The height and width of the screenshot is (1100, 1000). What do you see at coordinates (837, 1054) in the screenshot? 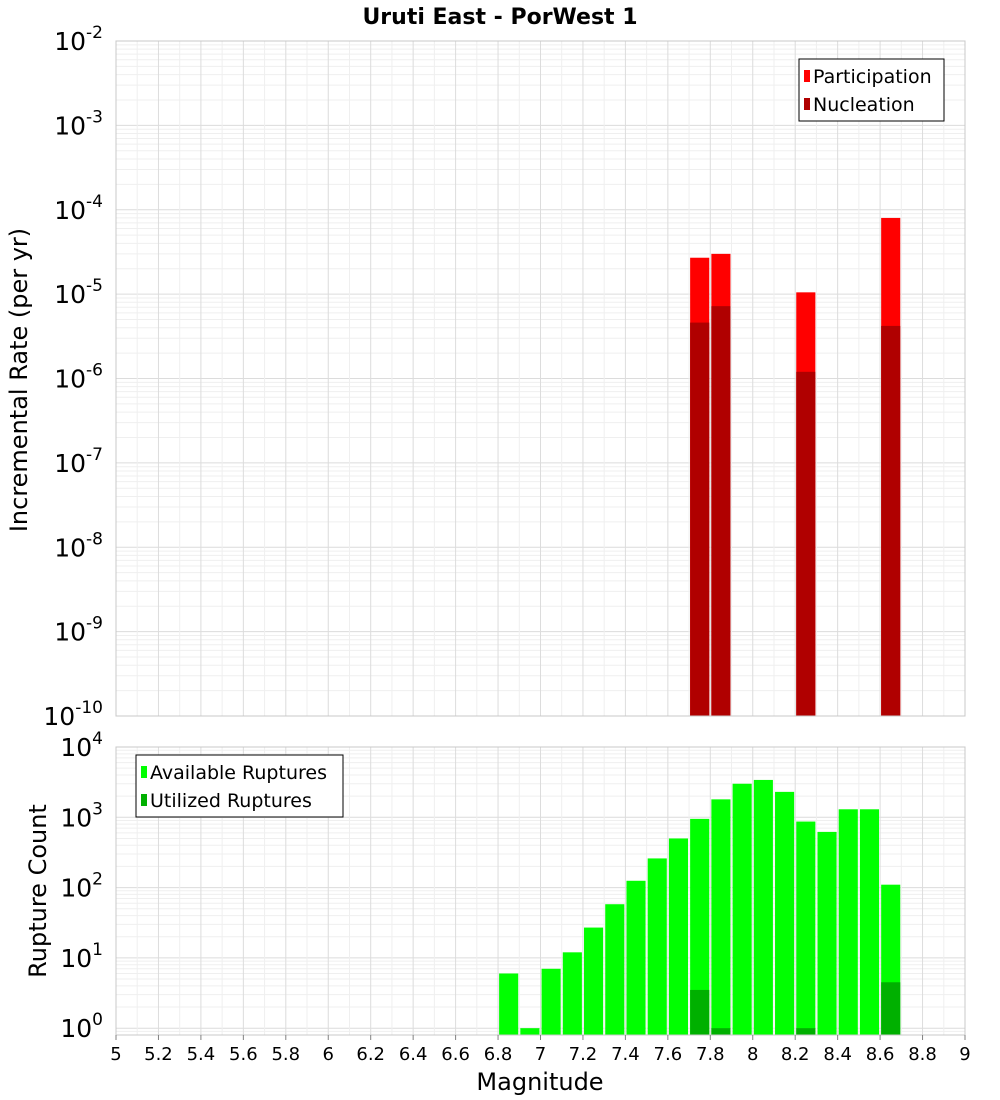
I see `x-tick-label: 8.4` at bounding box center [837, 1054].